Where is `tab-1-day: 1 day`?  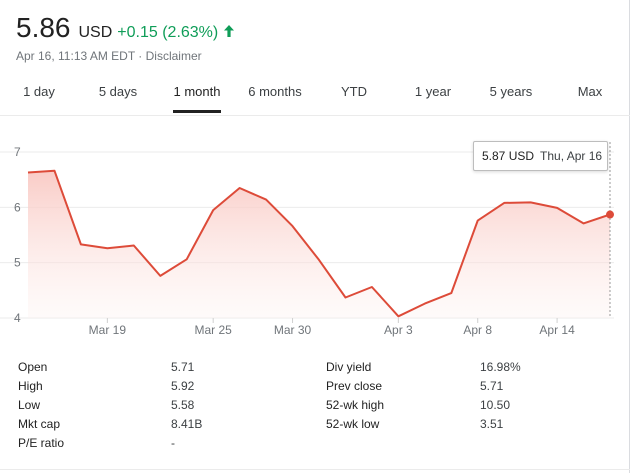 tab-1-day: 1 day is located at coordinates (39, 91).